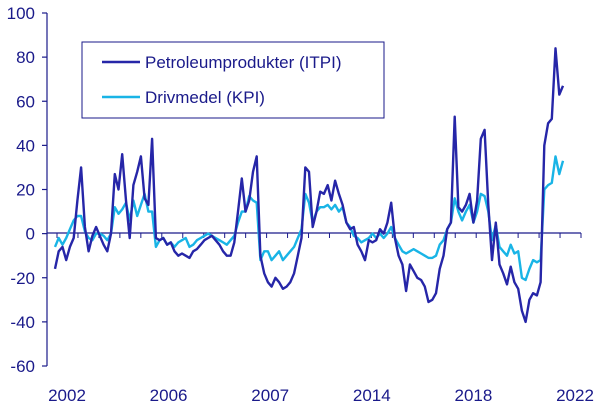  Describe the element at coordinates (243, 62) in the screenshot. I see `legend-label-itpi: Petroleumprodukter (ITPI)` at that location.